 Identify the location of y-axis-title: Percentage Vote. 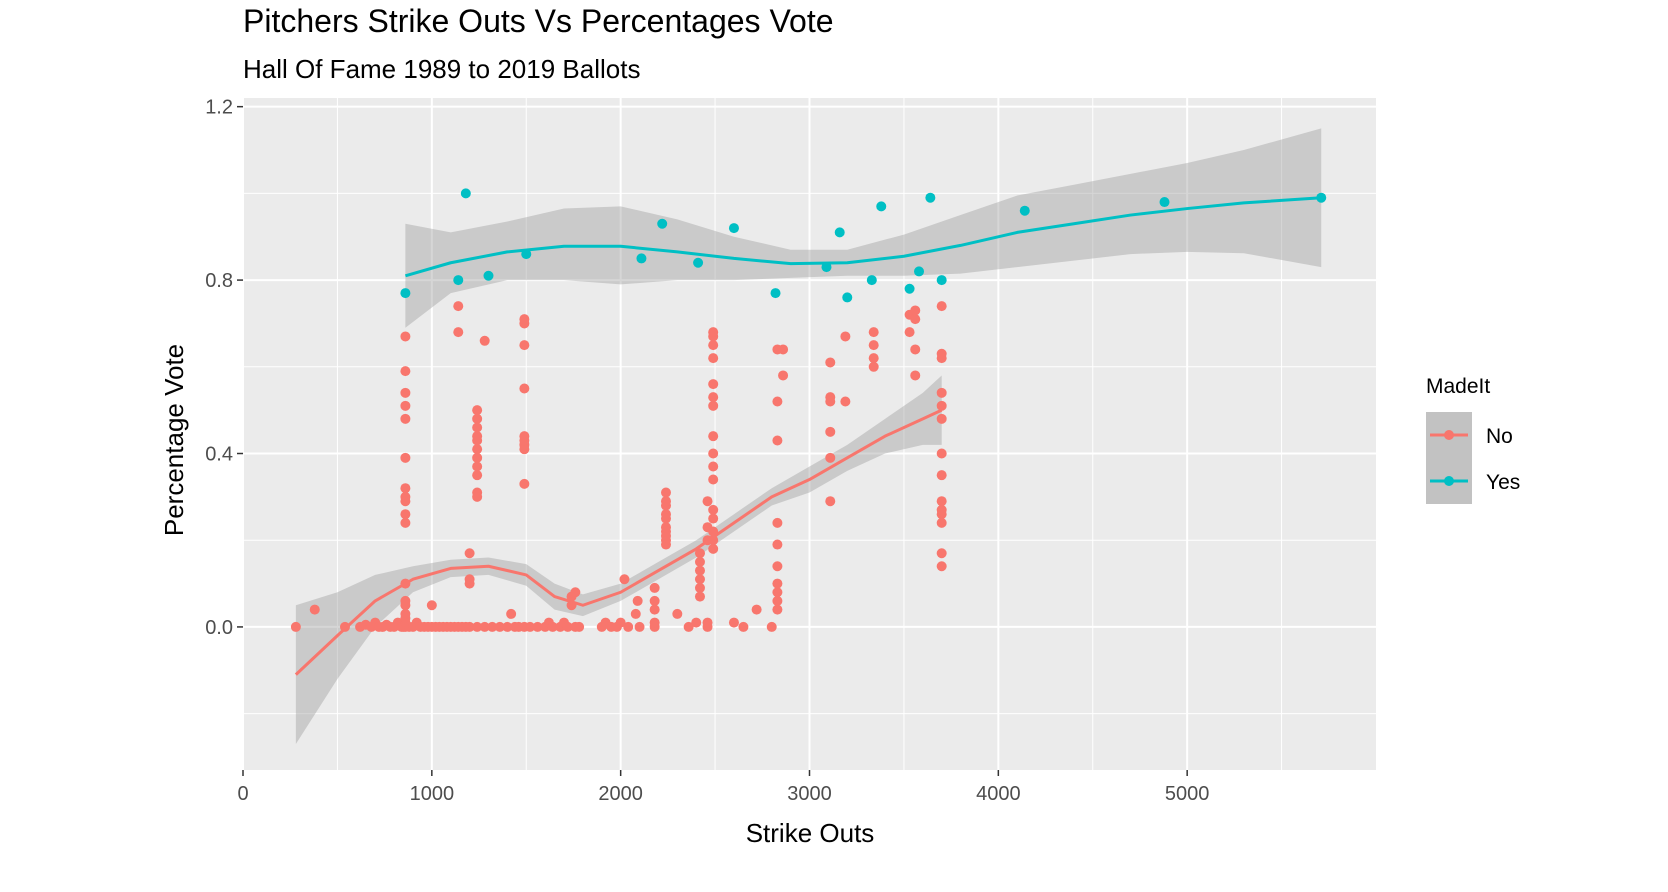
(174, 440).